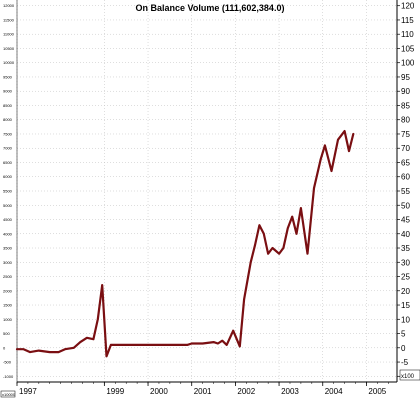  I want to click on left-axis-unit-box: x10000, so click(8, 394).